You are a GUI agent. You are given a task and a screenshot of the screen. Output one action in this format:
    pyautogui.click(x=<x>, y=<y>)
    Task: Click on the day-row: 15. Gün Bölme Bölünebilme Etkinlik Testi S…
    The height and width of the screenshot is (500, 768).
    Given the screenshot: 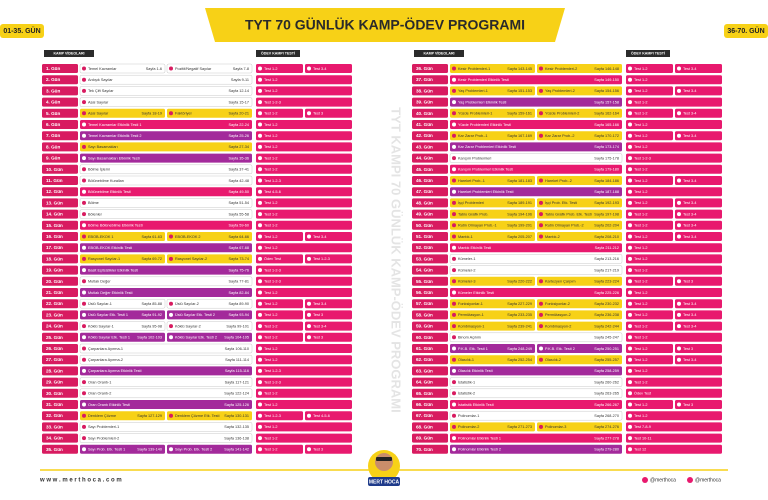 What is the action you would take?
    pyautogui.click(x=197, y=225)
    